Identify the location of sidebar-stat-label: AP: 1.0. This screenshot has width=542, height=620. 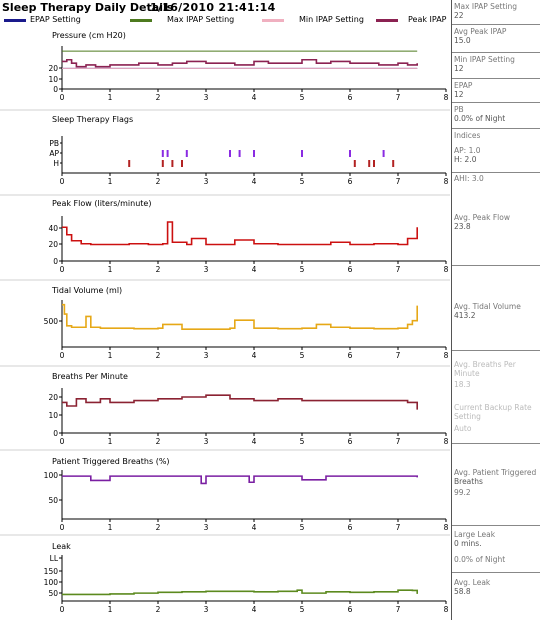
(467, 150).